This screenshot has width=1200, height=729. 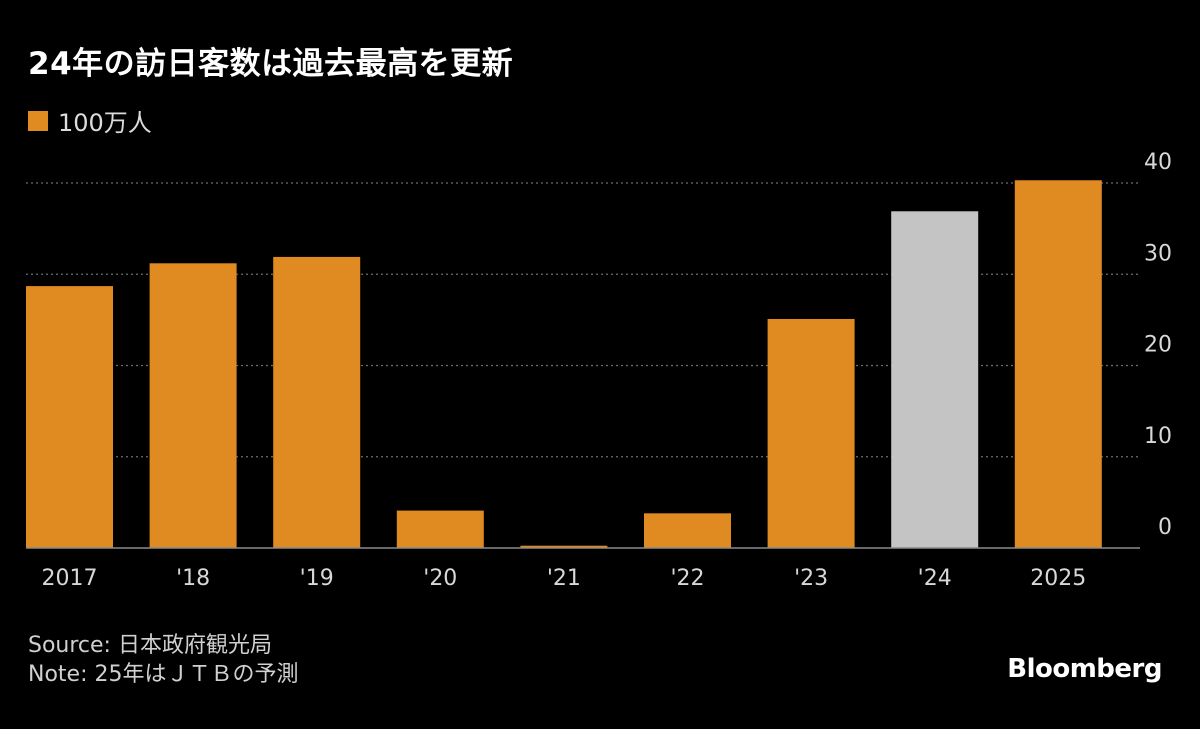 What do you see at coordinates (1158, 253) in the screenshot?
I see `y-tick-label: 30` at bounding box center [1158, 253].